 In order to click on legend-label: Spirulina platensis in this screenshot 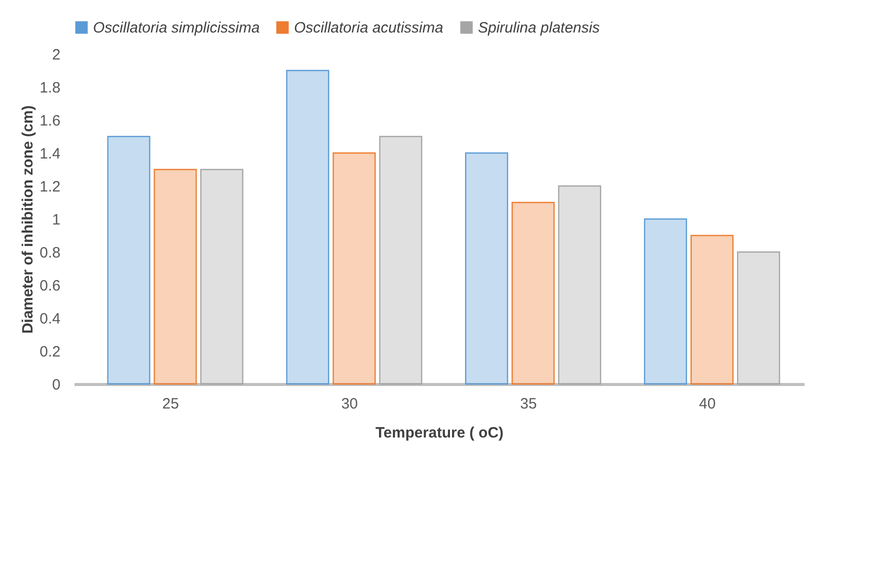, I will do `click(539, 28)`.